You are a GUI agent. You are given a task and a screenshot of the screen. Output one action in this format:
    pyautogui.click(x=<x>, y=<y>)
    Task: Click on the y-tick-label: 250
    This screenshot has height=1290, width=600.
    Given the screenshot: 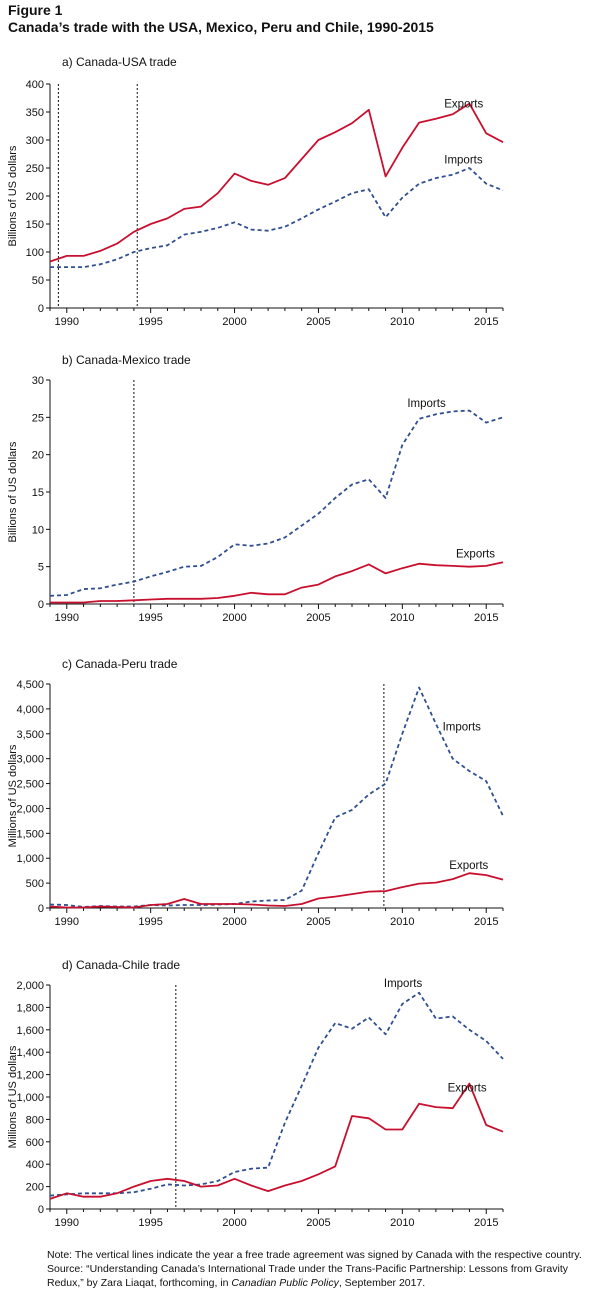 What is the action you would take?
    pyautogui.click(x=35, y=169)
    